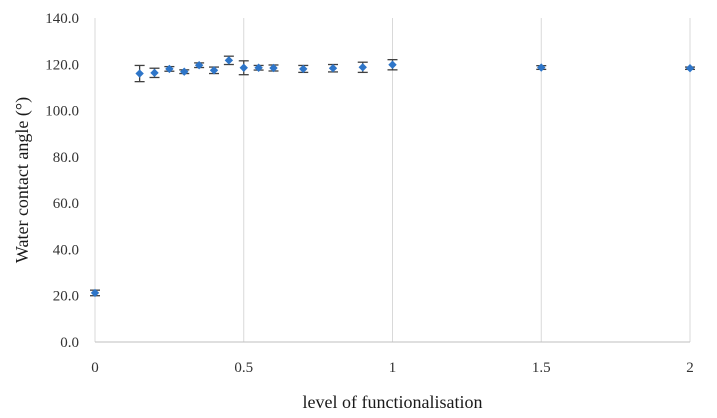  Describe the element at coordinates (690, 368) in the screenshot. I see `x-tick-label: 2` at that location.